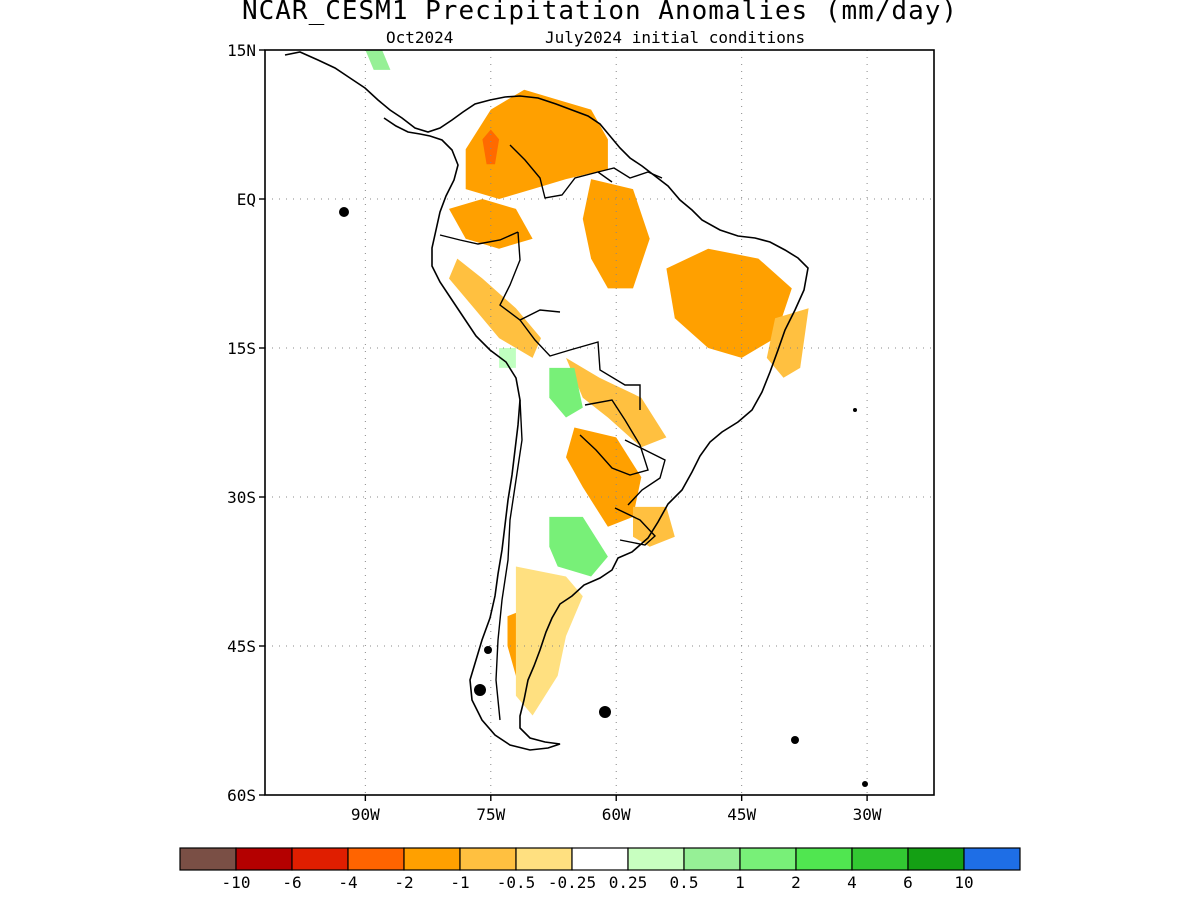 The width and height of the screenshot is (1200, 900). I want to click on lat-tick-label: 15S, so click(241, 348).